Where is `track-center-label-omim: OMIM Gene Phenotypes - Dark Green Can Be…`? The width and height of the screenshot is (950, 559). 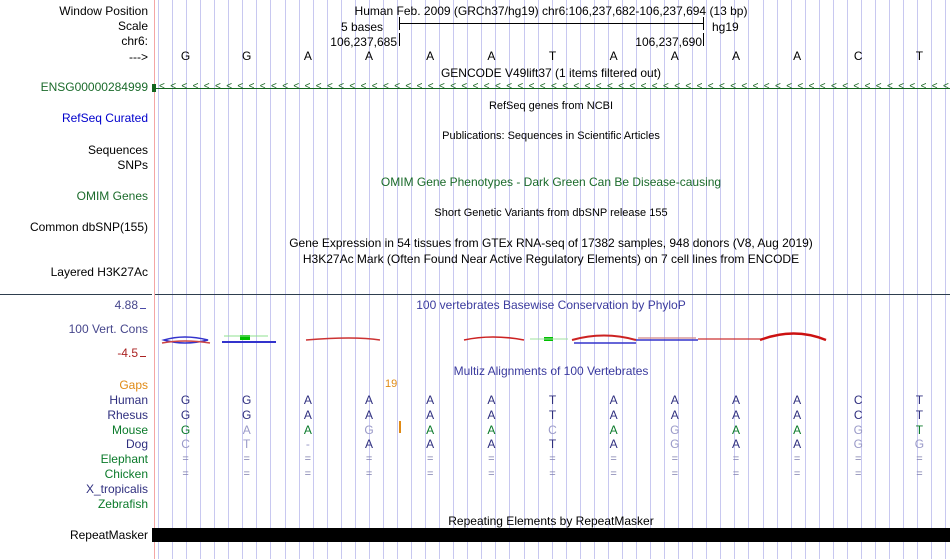
track-center-label-omim: OMIM Gene Phenotypes - Dark Green Can Be… is located at coordinates (551, 182).